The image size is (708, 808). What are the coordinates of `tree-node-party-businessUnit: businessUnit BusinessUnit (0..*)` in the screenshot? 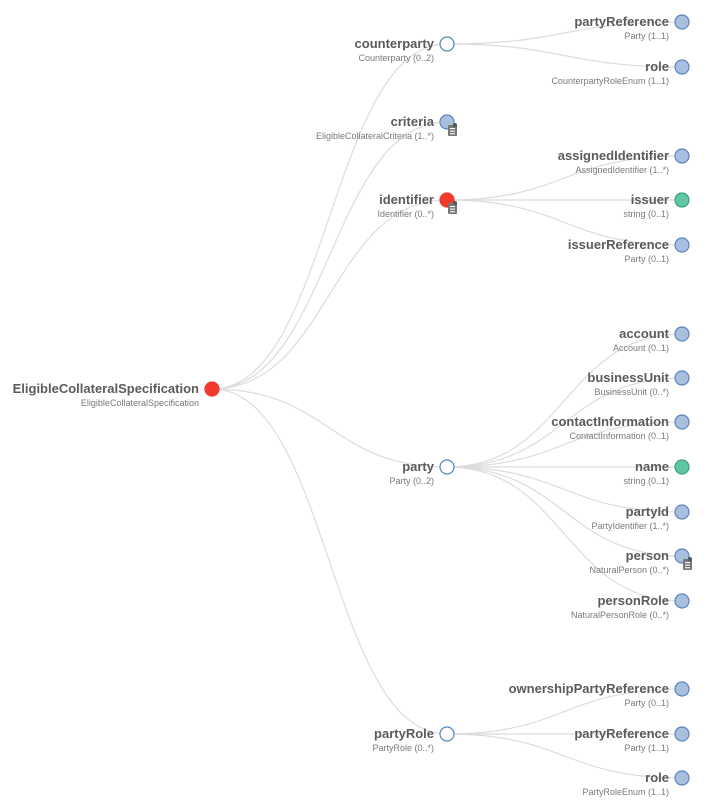 It's located at (638, 383).